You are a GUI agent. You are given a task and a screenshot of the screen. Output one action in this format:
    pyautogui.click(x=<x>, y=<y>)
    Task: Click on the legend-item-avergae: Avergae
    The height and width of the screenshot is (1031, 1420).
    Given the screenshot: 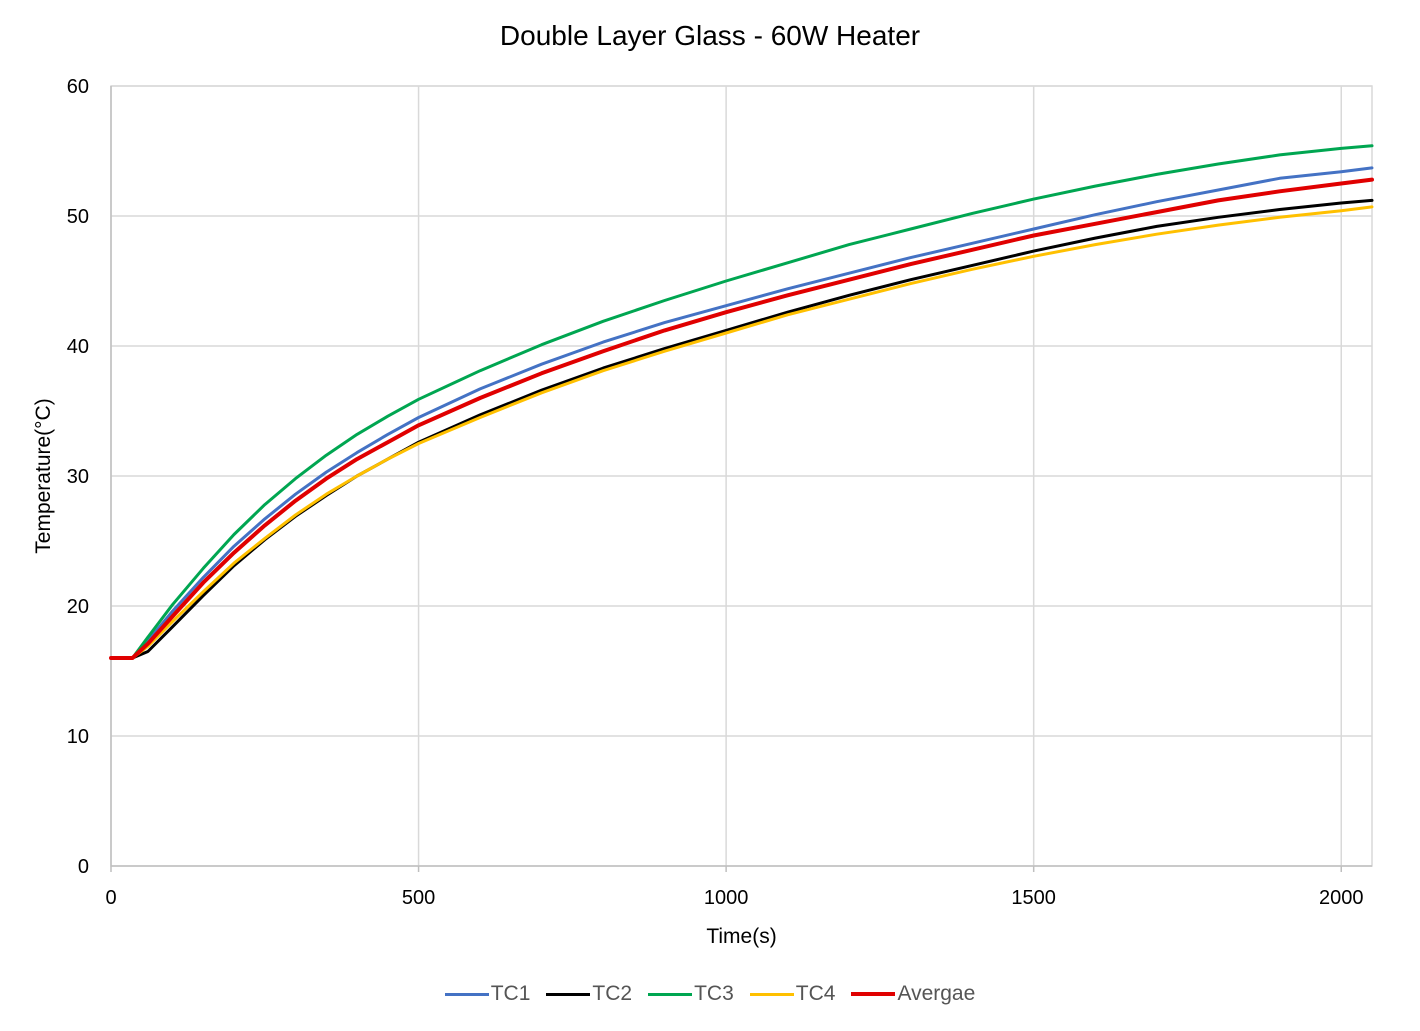 What is the action you would take?
    pyautogui.click(x=913, y=994)
    